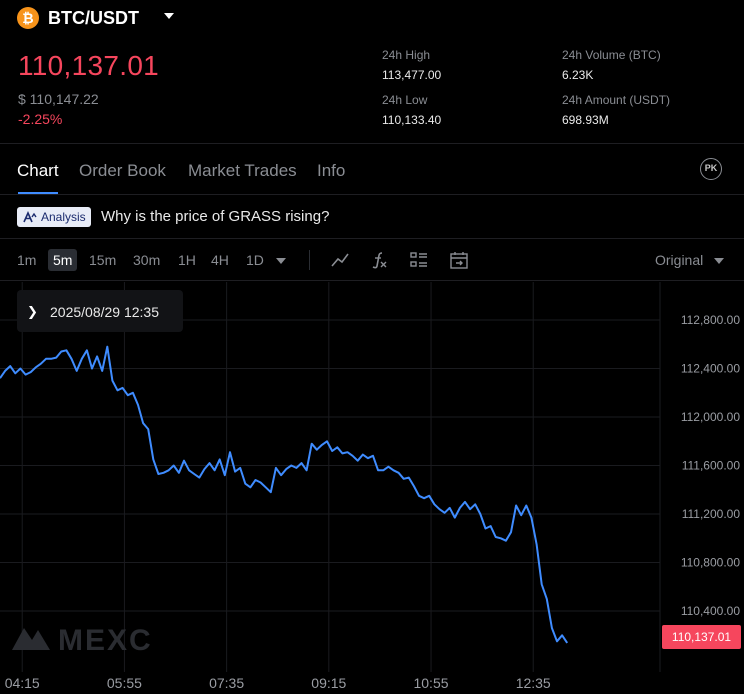 The image size is (744, 694). What do you see at coordinates (89, 65) in the screenshot?
I see `last-price: 110,137.01` at bounding box center [89, 65].